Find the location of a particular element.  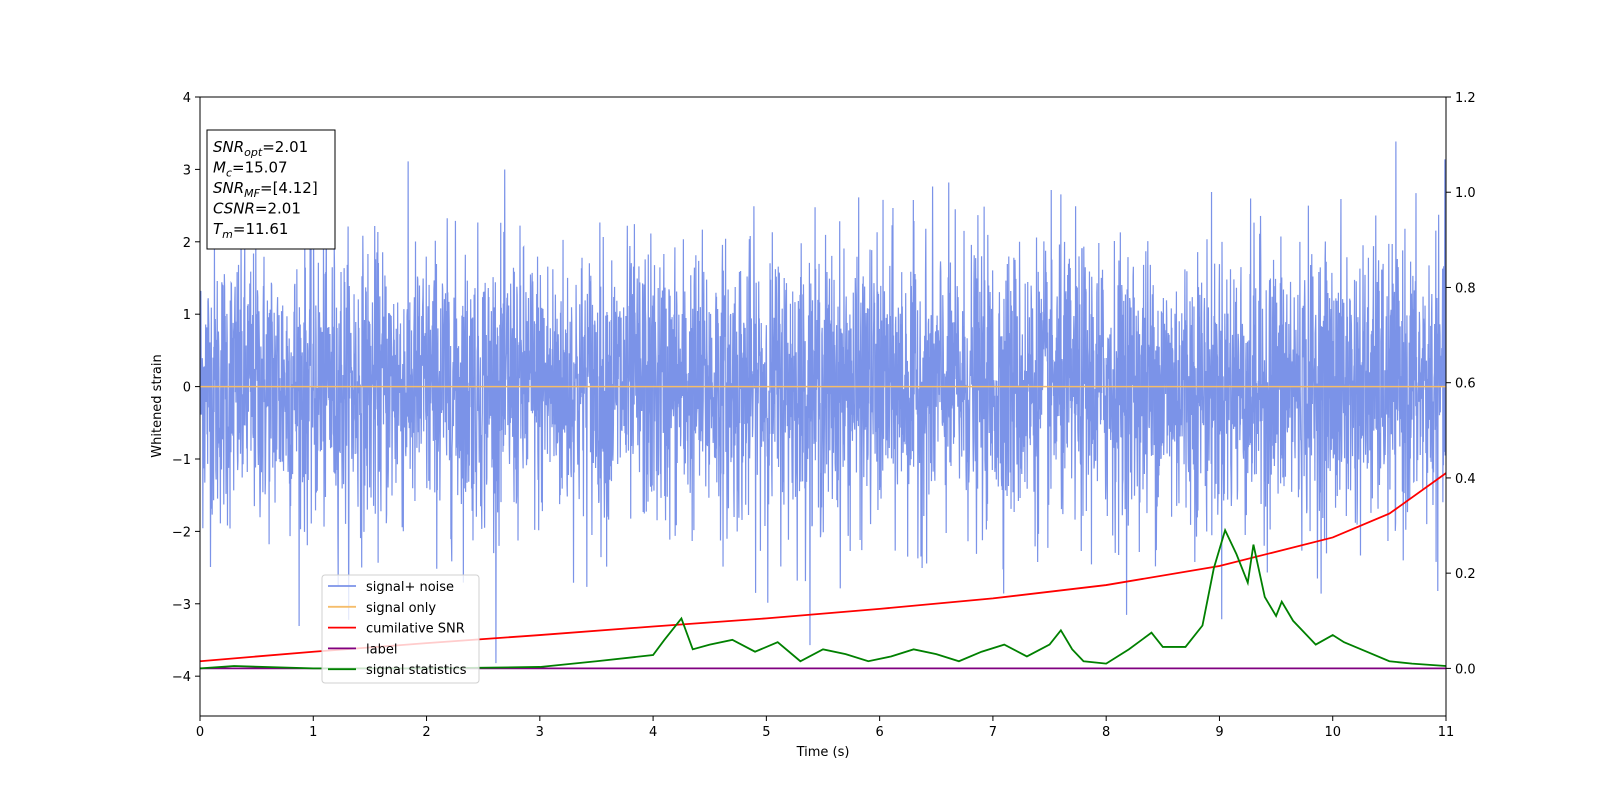

y-tick-label: 2 is located at coordinates (187, 243).